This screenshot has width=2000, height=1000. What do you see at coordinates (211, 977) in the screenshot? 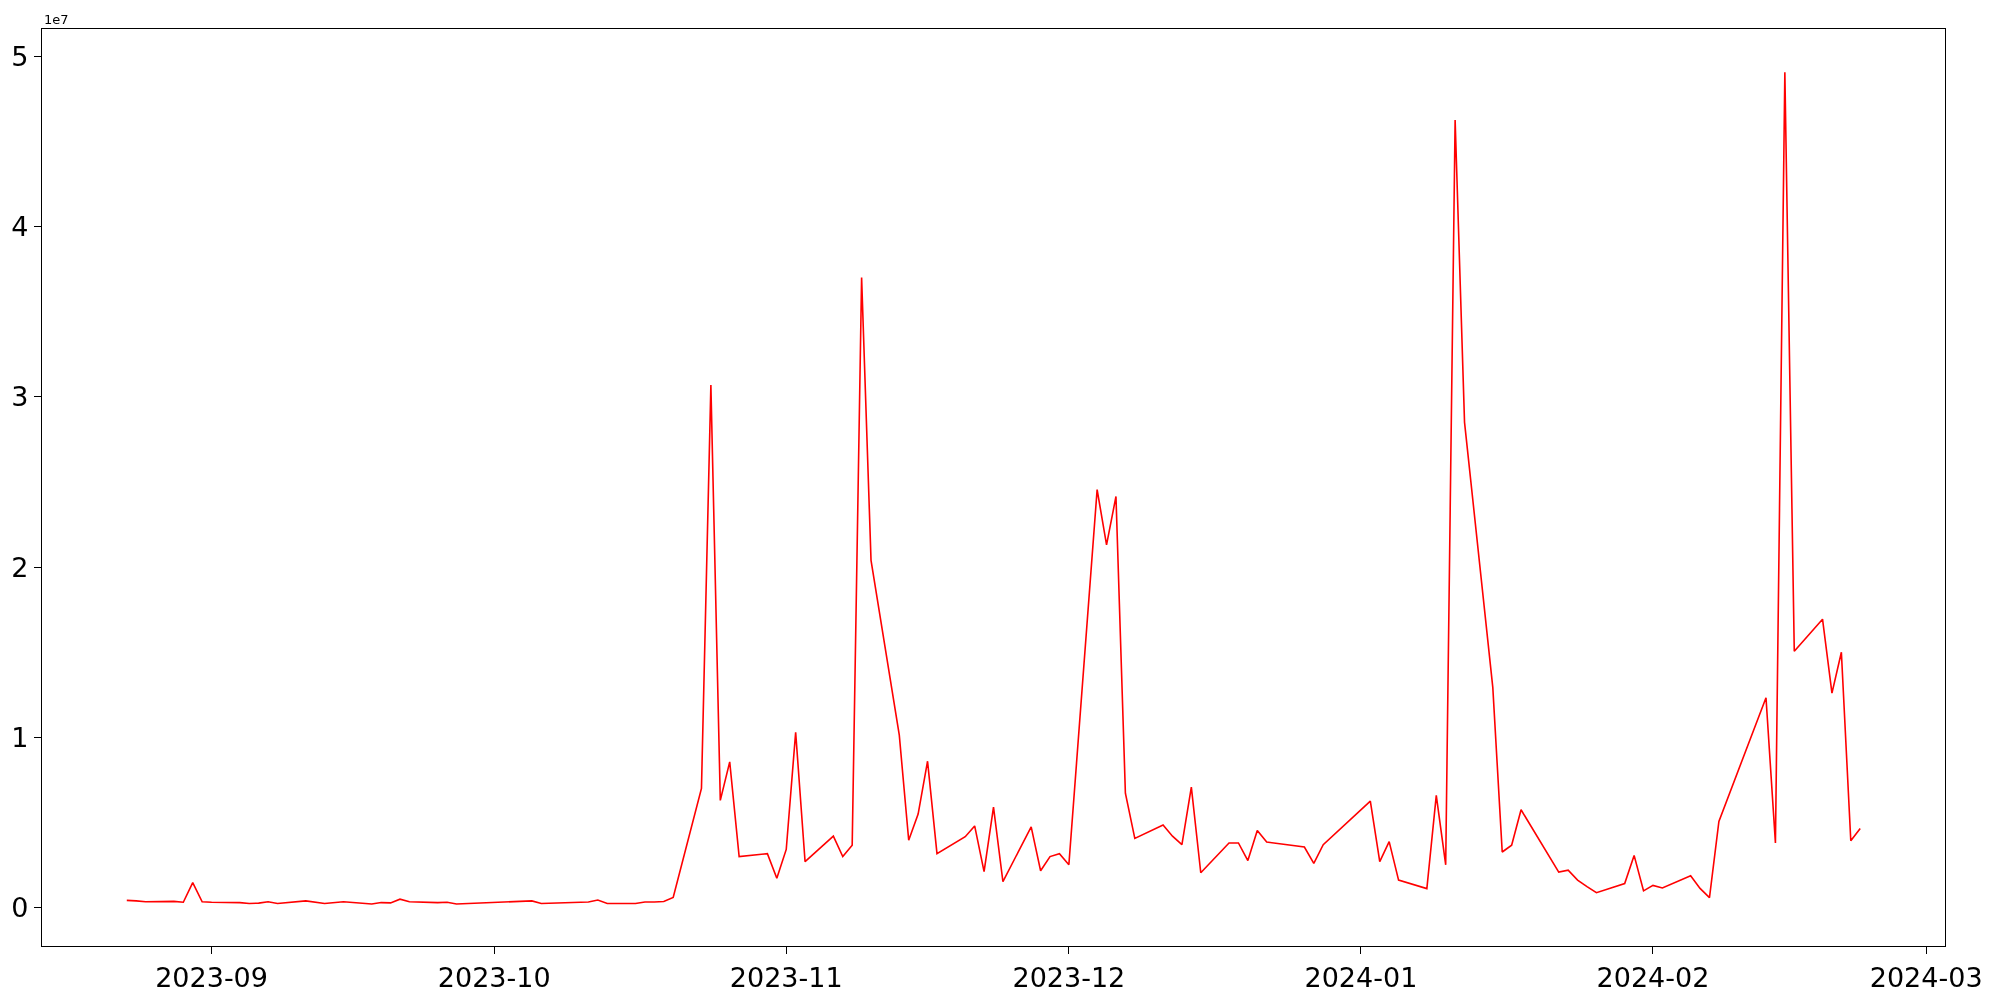
I see `x-tick-label: 2023-09` at bounding box center [211, 977].